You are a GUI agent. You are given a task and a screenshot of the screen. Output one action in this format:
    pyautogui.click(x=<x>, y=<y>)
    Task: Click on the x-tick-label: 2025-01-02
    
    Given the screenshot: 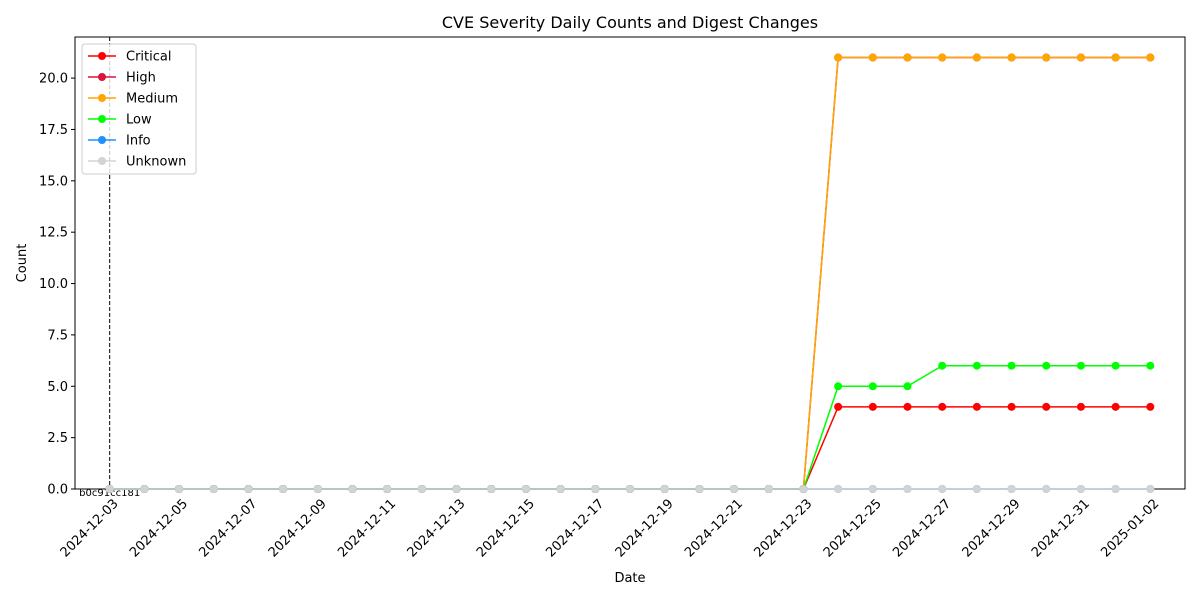 What is the action you would take?
    pyautogui.click(x=1130, y=528)
    